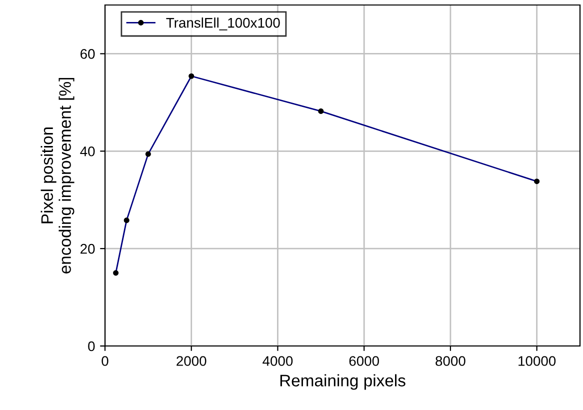 The height and width of the screenshot is (410, 583). Describe the element at coordinates (277, 361) in the screenshot. I see `x-tick-label: 4000` at that location.